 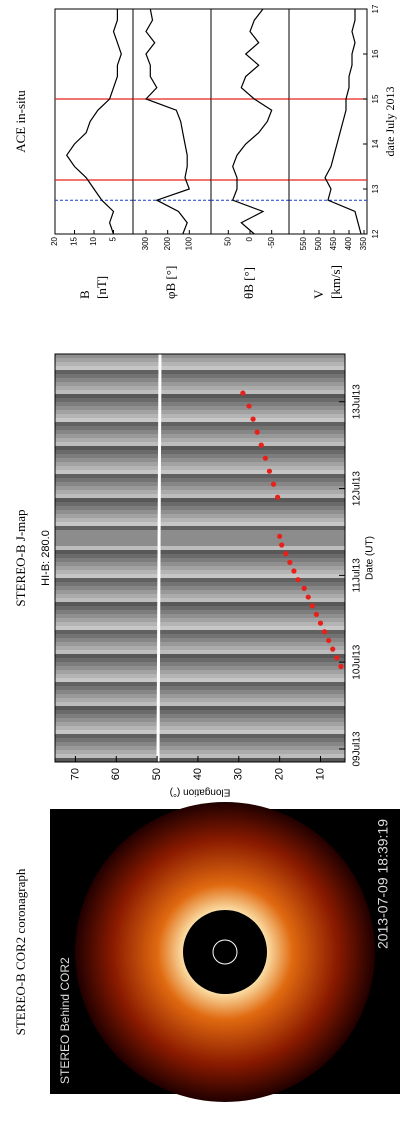 What do you see at coordinates (20, 121) in the screenshot?
I see `panel-title: ACE in-situ` at bounding box center [20, 121].